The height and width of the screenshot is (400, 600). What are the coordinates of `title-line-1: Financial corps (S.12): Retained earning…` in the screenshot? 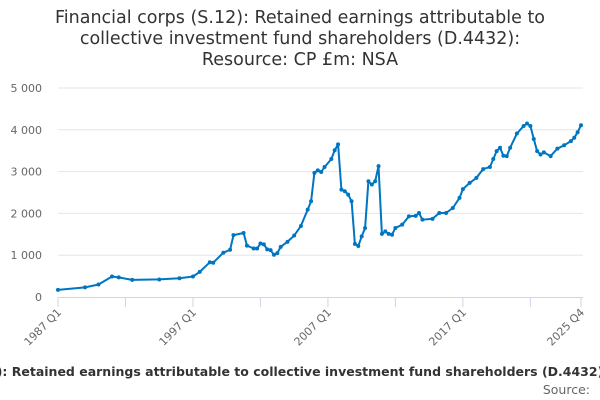 It's located at (300, 18).